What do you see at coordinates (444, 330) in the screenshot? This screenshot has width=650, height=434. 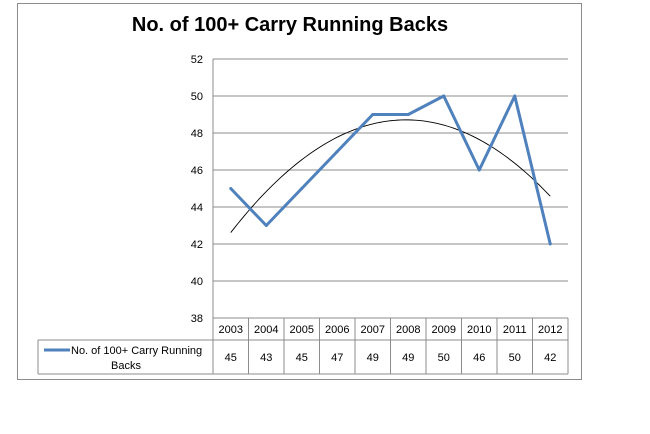 I see `x-category-label: 2009` at bounding box center [444, 330].